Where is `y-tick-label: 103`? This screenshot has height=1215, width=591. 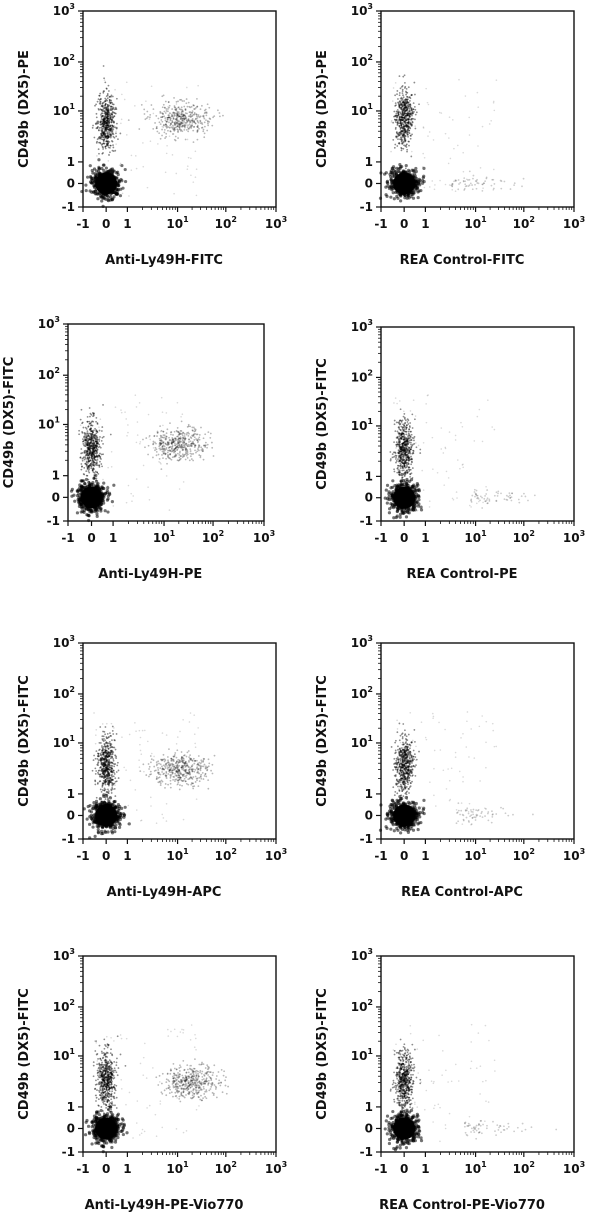
y-tick-label: 103 is located at coordinates (362, 10).